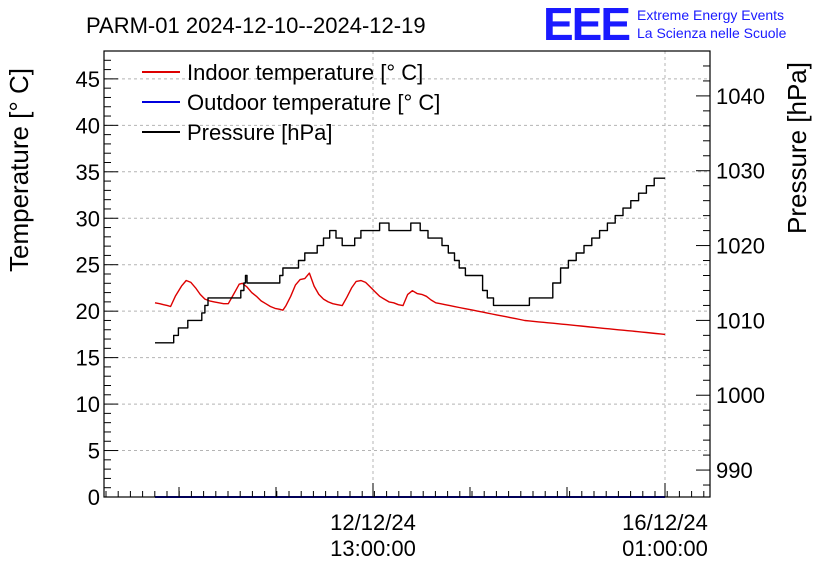  I want to click on y-tick-label: 35, so click(88, 172).